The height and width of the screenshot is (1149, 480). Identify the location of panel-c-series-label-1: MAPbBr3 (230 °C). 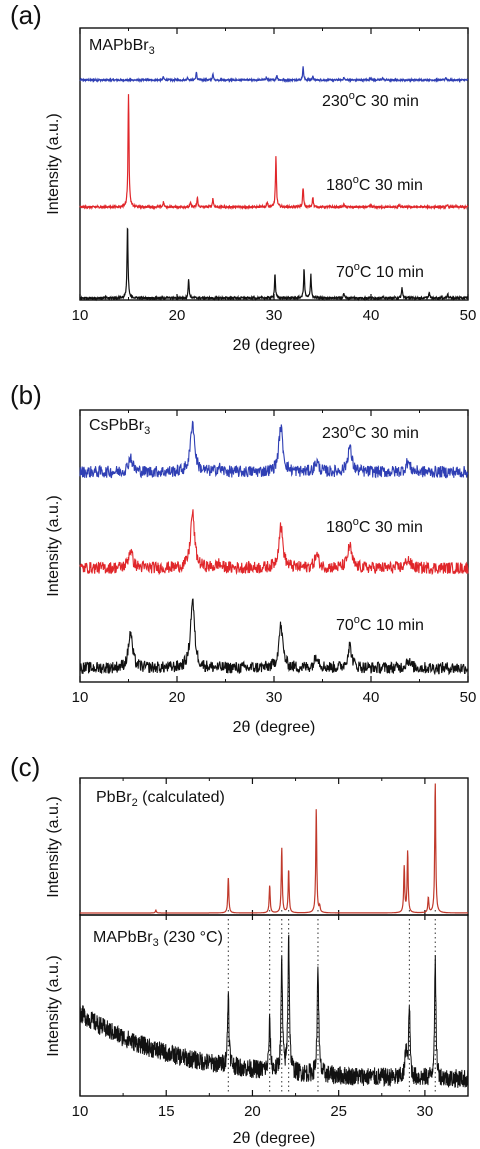
(158, 939).